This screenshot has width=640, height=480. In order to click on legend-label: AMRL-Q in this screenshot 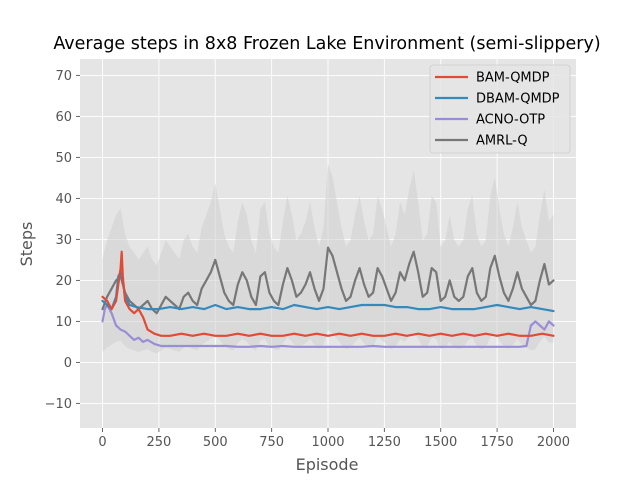, I will do `click(502, 141)`.